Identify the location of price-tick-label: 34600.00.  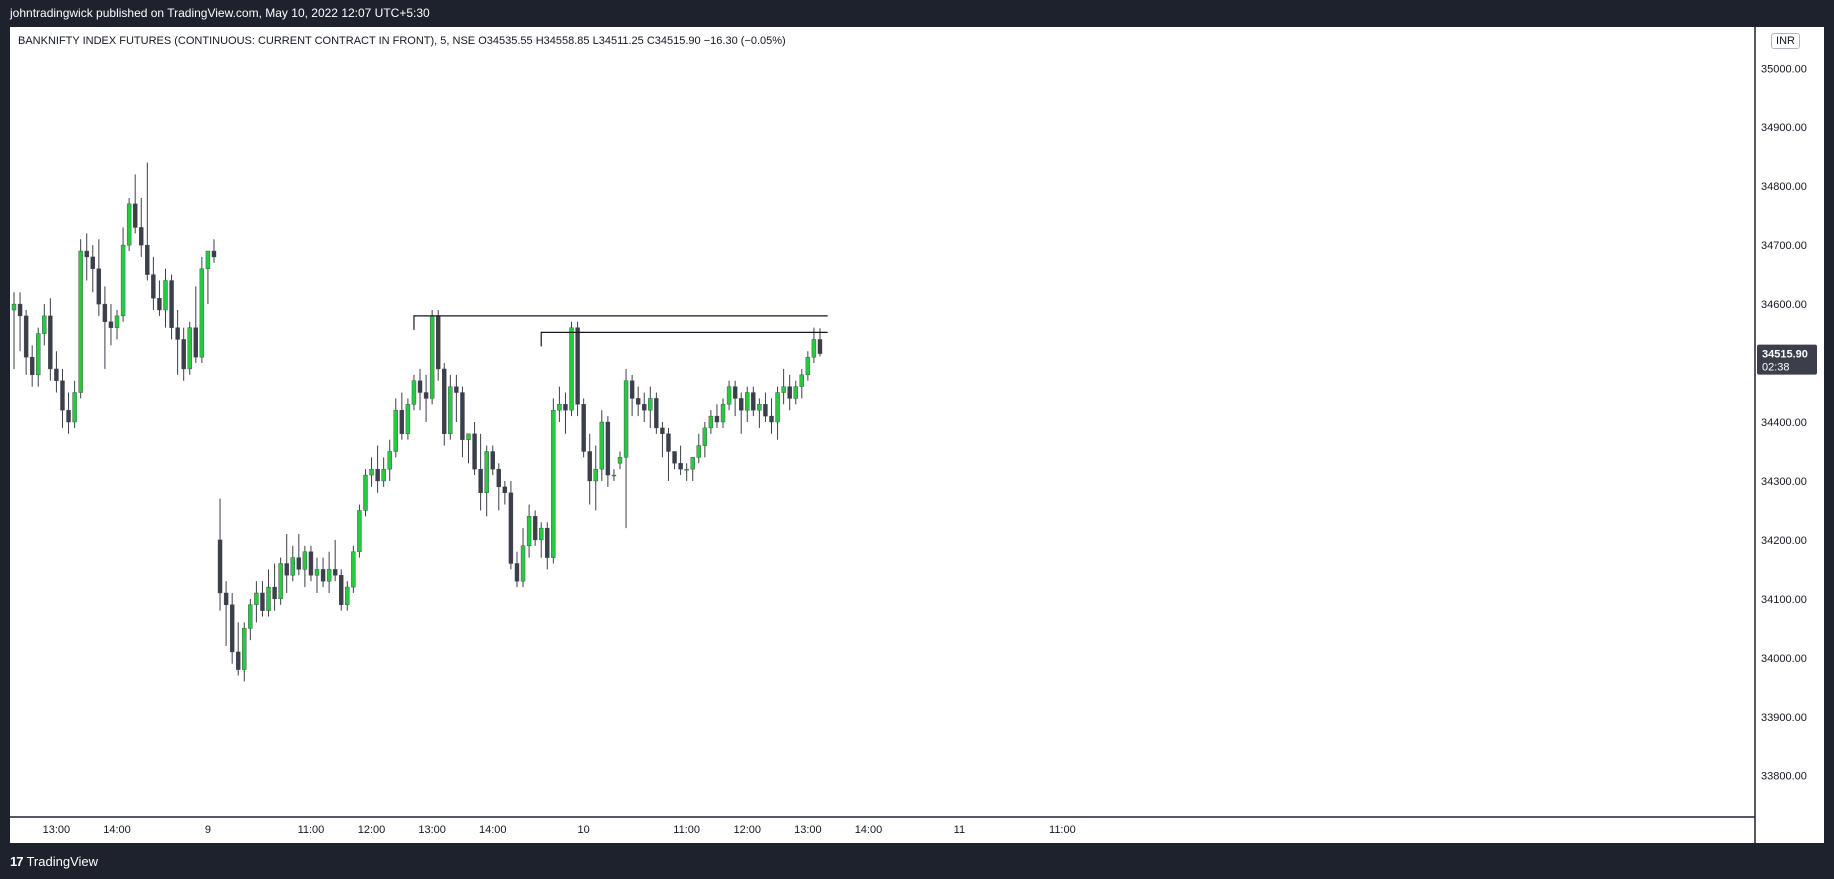
(1784, 305).